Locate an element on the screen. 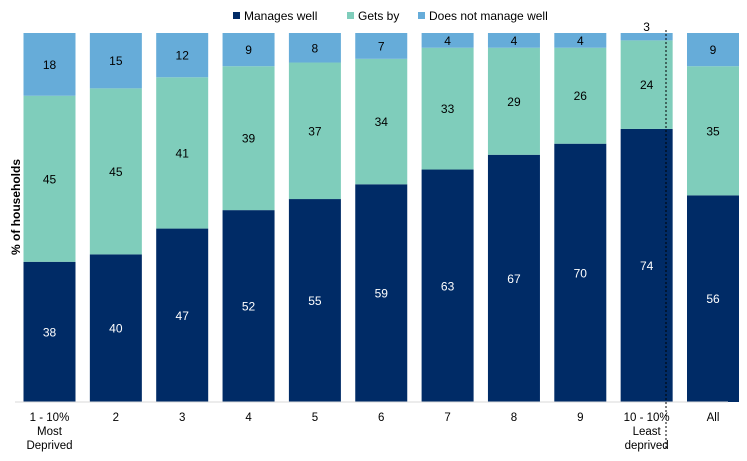  x-tick-label-10-1: 10 - 10% is located at coordinates (647, 418).